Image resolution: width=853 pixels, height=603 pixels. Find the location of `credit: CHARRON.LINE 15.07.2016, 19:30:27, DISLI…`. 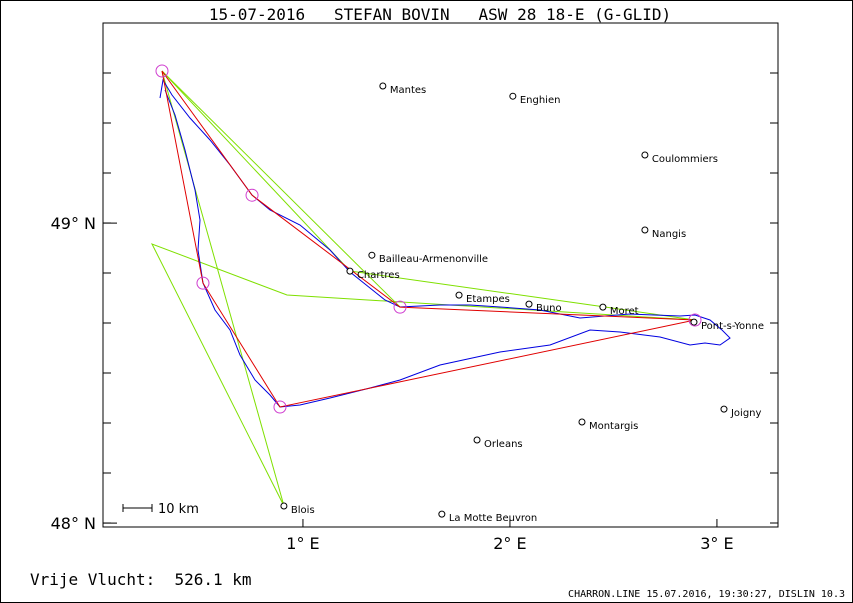

credit: CHARRON.LINE 15.07.2016, 19:30:27, DISLI… is located at coordinates (706, 594).